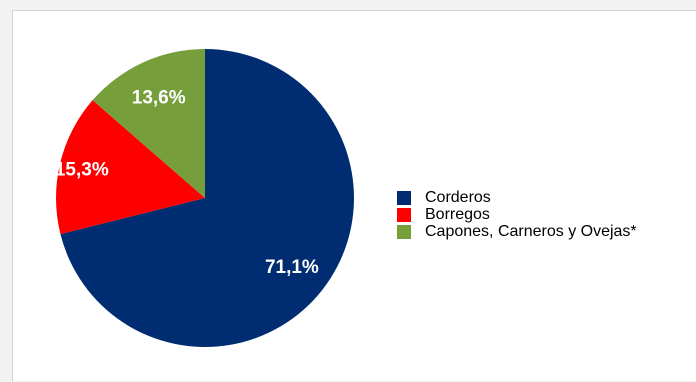  I want to click on legend-label-borregos: Borregos, so click(457, 214).